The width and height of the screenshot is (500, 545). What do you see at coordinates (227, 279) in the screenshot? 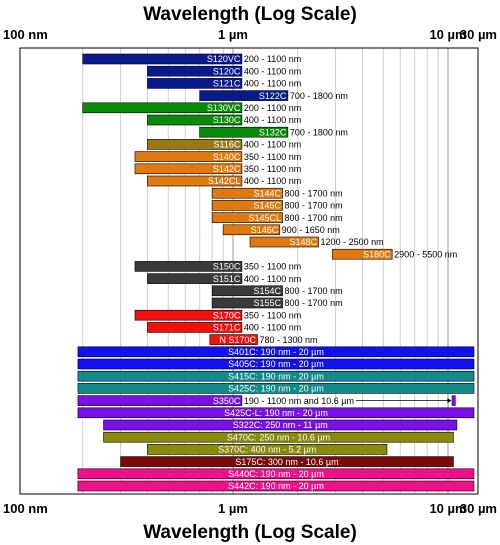
I see `bar-label: S151C` at bounding box center [227, 279].